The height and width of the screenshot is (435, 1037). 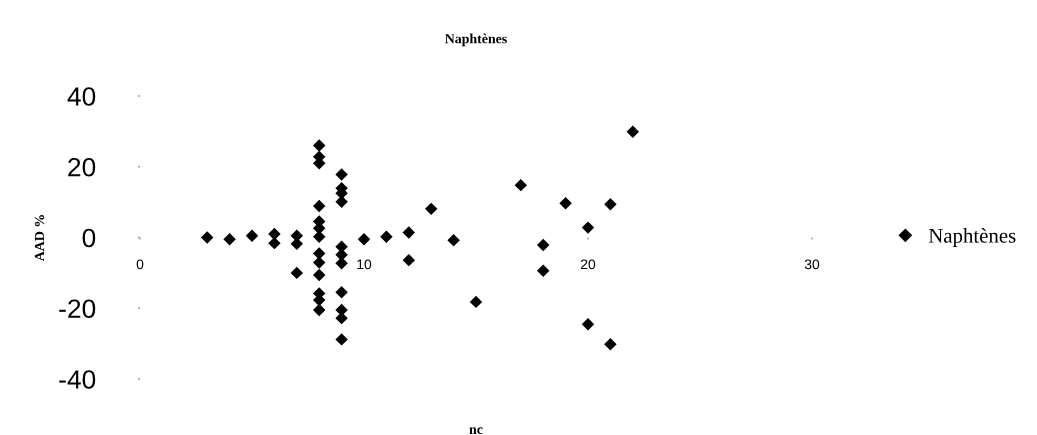 I want to click on y-tick-label: -40, so click(x=77, y=379).